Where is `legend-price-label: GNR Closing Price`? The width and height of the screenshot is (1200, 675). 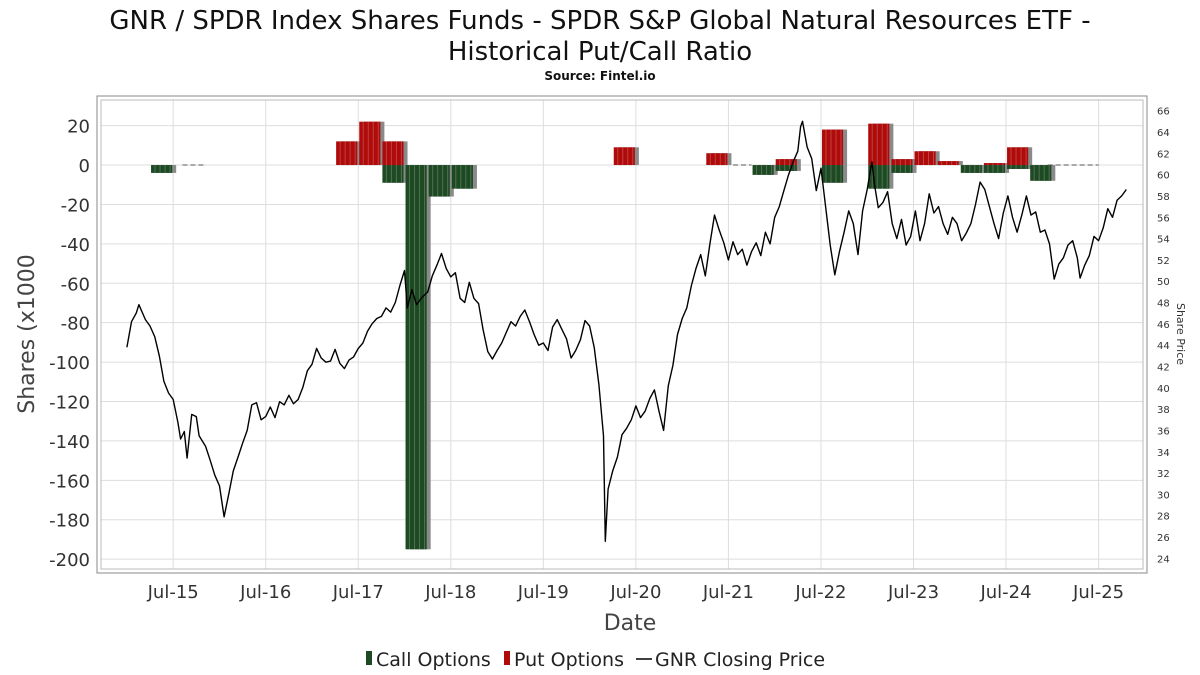
legend-price-label: GNR Closing Price is located at coordinates (740, 660).